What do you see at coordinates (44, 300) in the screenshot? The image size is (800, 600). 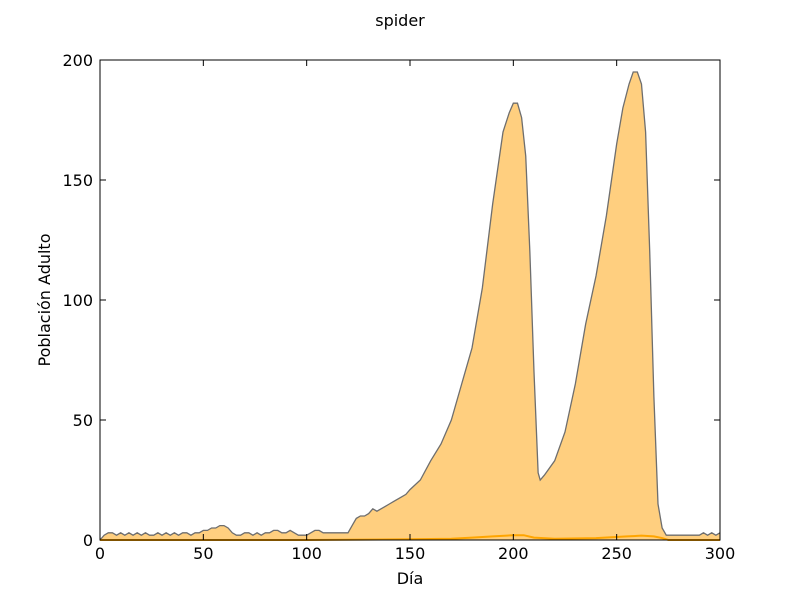 I see `y-axis-label: Población Adulto` at bounding box center [44, 300].